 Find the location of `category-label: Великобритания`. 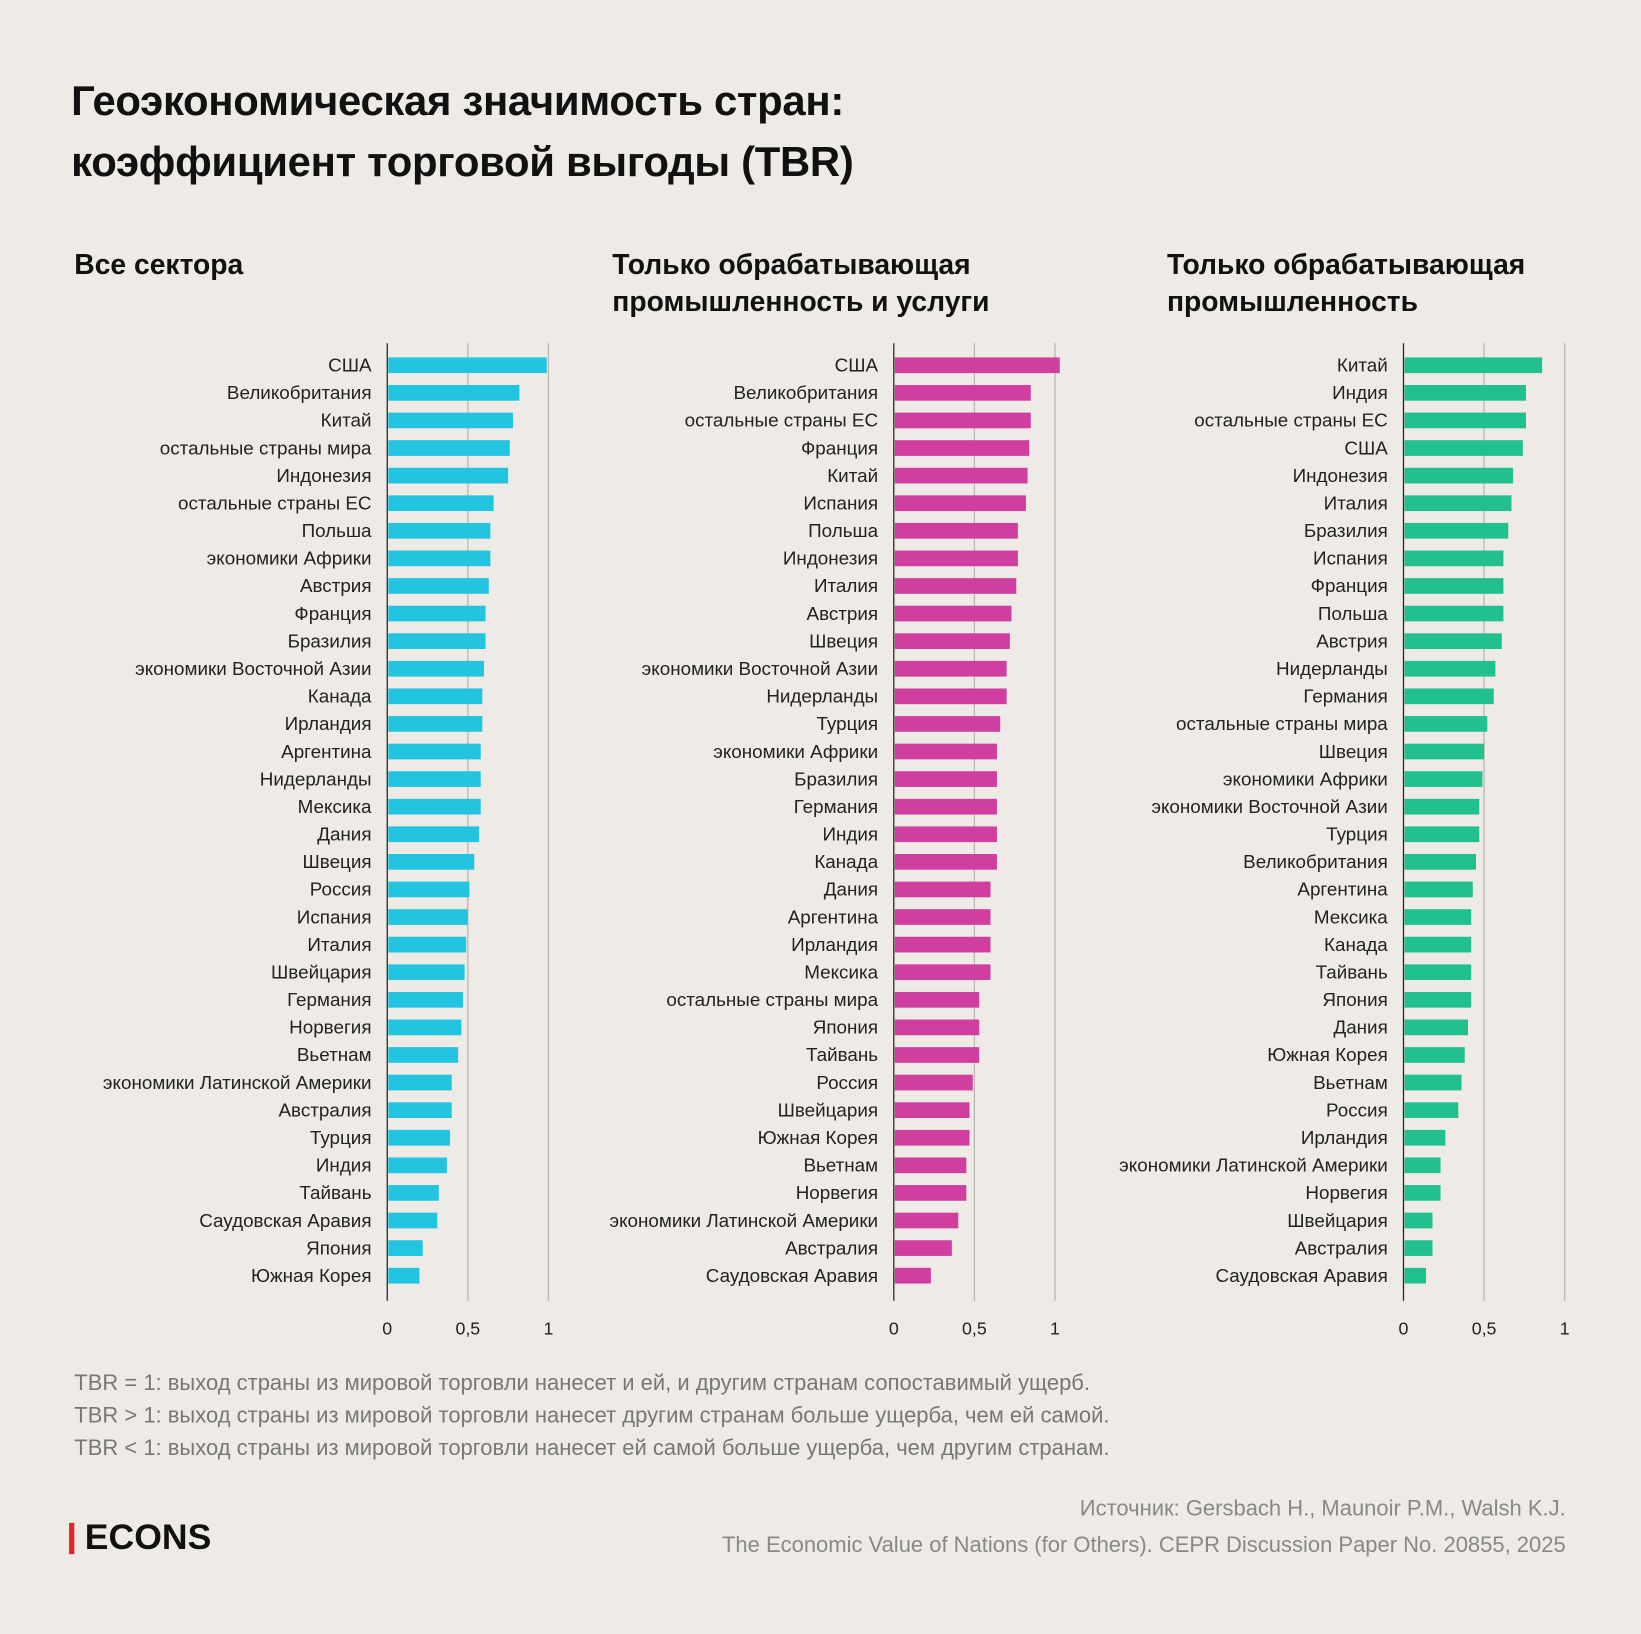

category-label: Великобритания is located at coordinates (1315, 861).